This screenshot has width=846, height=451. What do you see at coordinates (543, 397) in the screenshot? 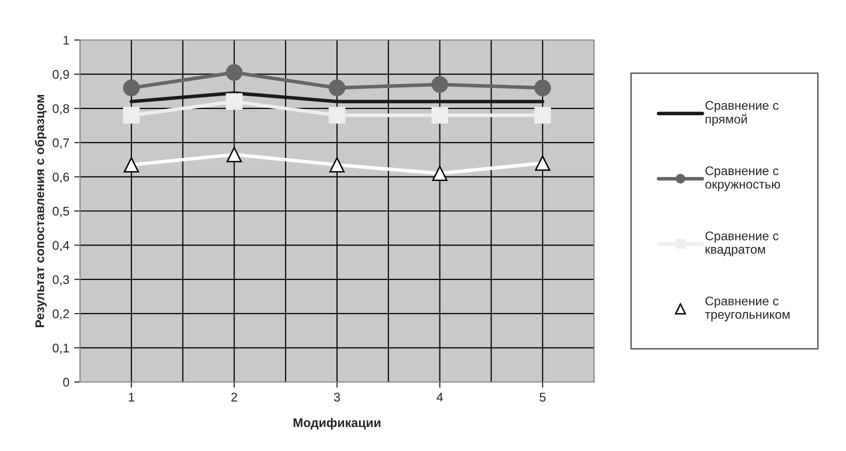
I see `x-tick-label: 5` at bounding box center [543, 397].